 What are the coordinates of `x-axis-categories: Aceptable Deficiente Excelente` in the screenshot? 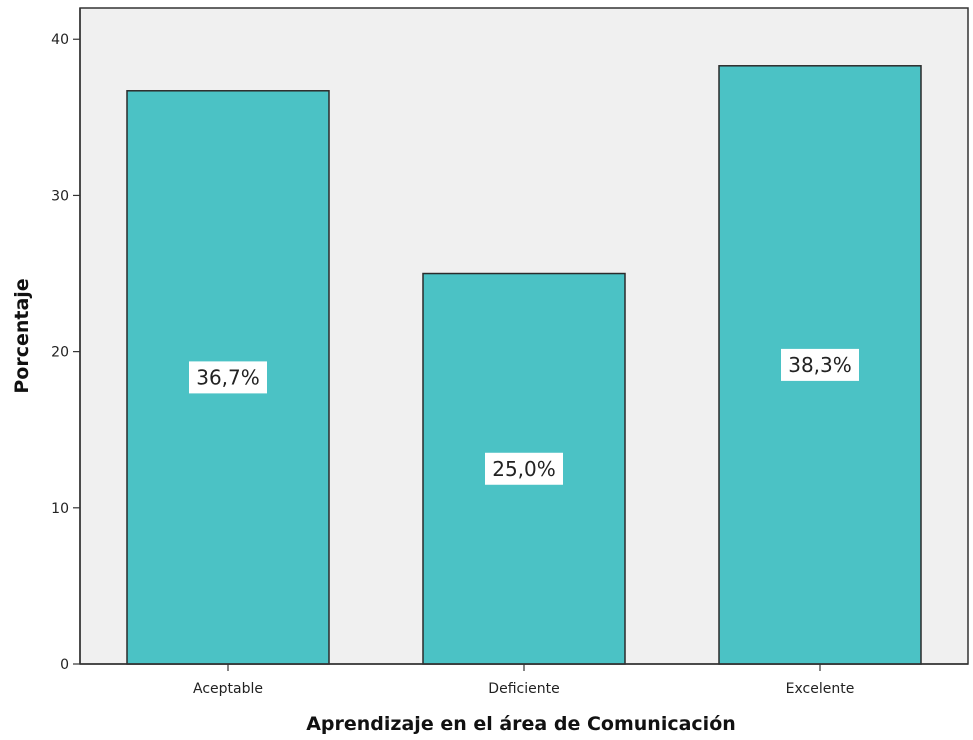 It's located at (523, 680).